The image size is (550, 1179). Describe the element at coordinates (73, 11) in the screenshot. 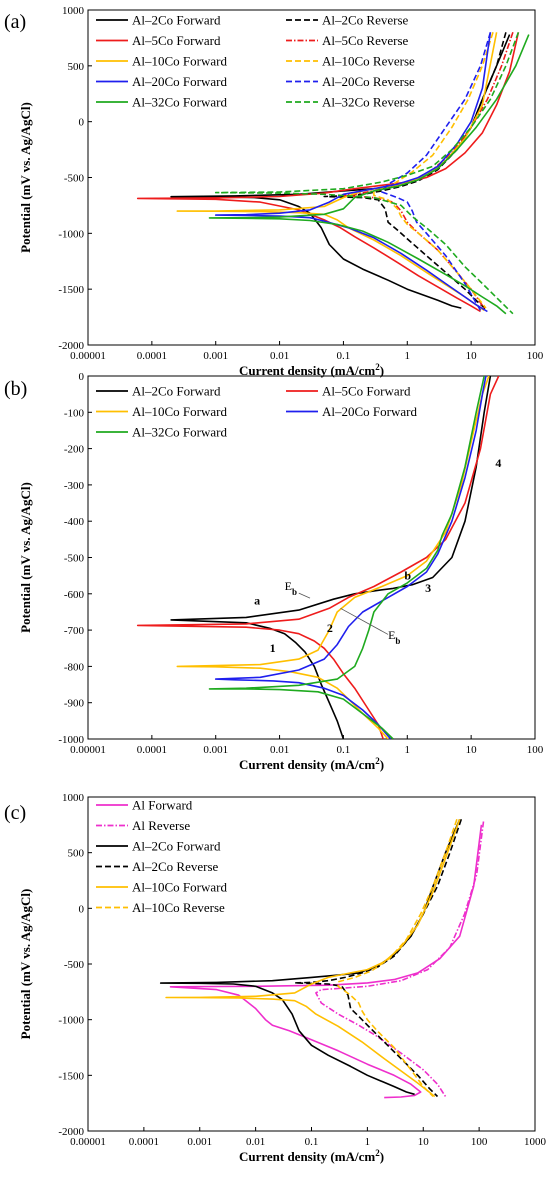

I see `y-tick-label: 1000` at that location.